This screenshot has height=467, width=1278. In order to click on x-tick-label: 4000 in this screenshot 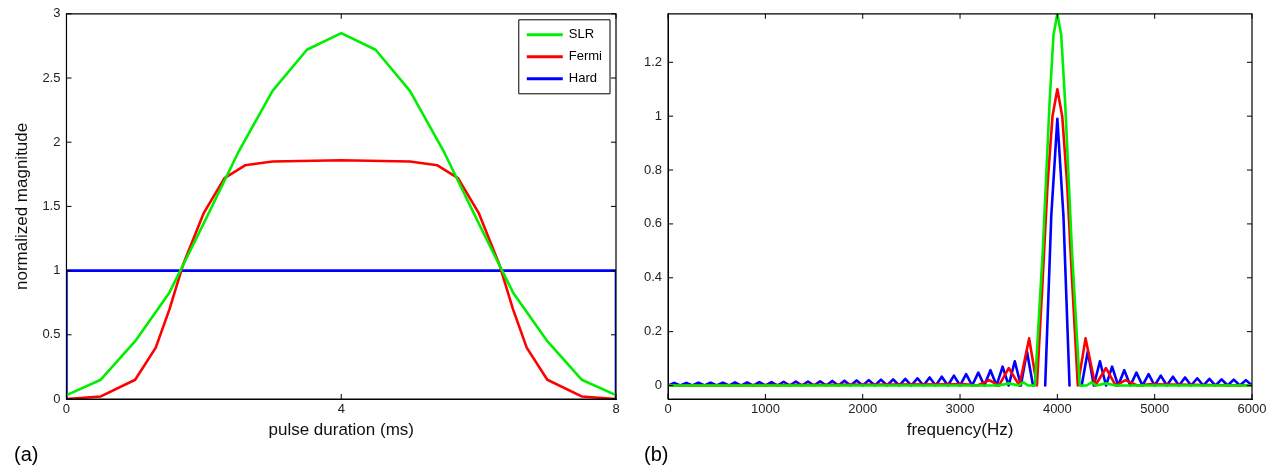, I will do `click(1057, 409)`.